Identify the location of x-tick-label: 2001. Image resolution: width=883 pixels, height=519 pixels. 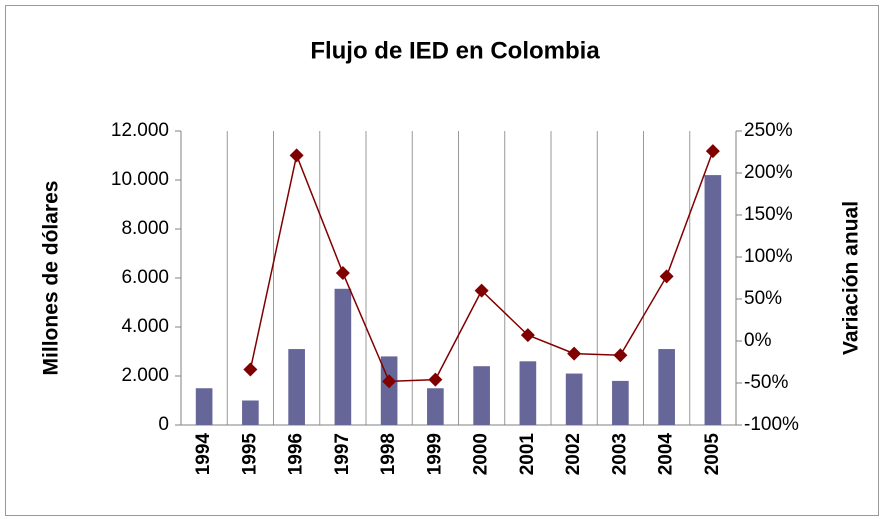
(527, 454).